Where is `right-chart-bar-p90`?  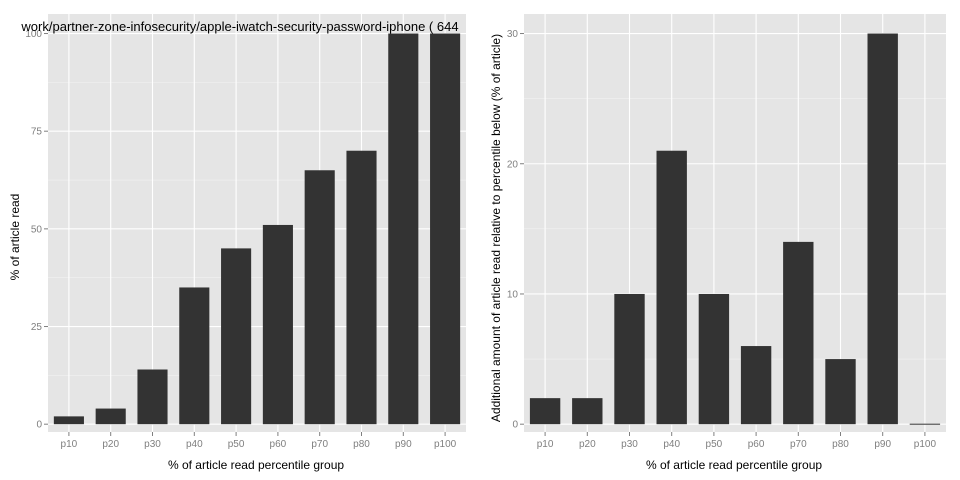 right-chart-bar-p90 is located at coordinates (882, 229).